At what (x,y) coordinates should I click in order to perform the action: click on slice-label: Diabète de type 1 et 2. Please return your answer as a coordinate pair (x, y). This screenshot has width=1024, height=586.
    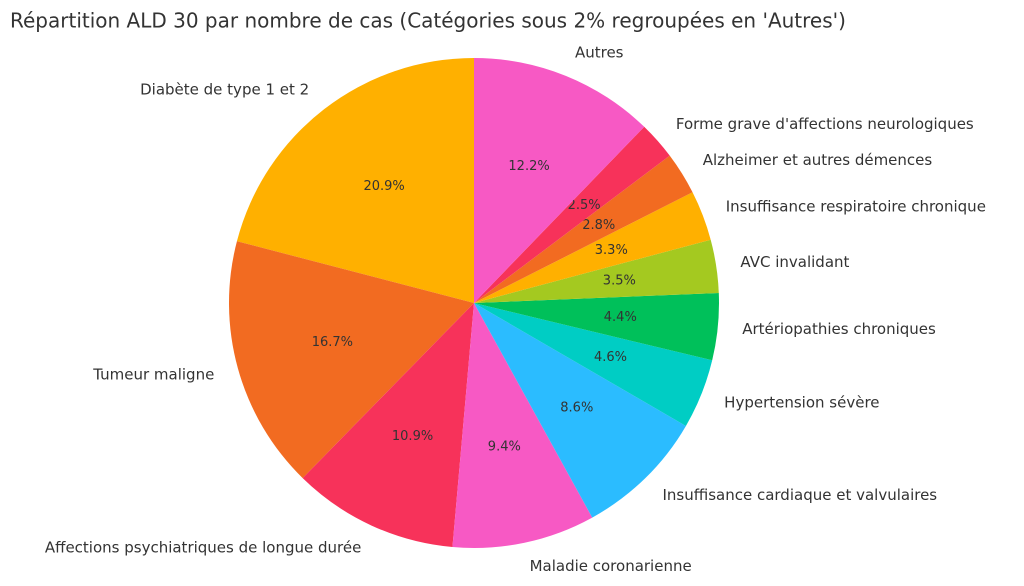
    Looking at the image, I should click on (224, 89).